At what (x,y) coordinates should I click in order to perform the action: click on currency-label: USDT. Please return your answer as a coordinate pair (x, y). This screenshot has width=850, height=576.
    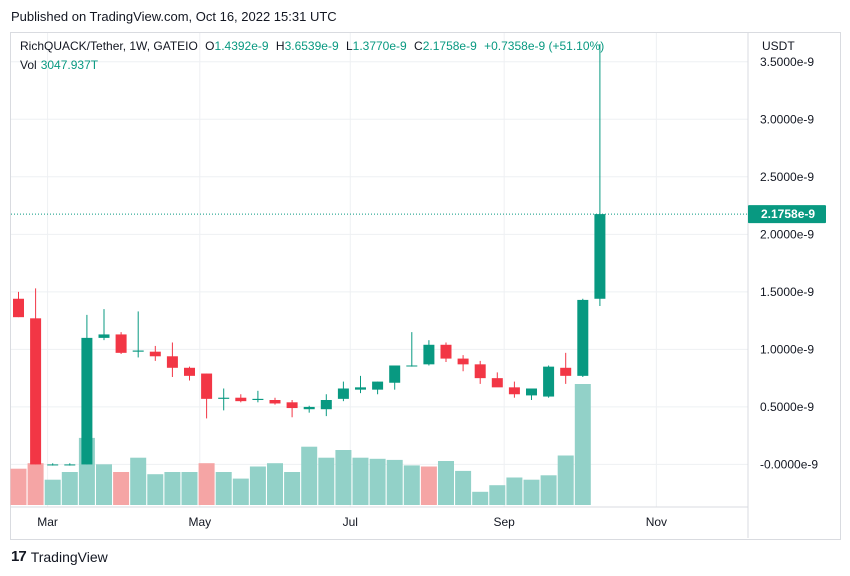
    Looking at the image, I should click on (778, 46).